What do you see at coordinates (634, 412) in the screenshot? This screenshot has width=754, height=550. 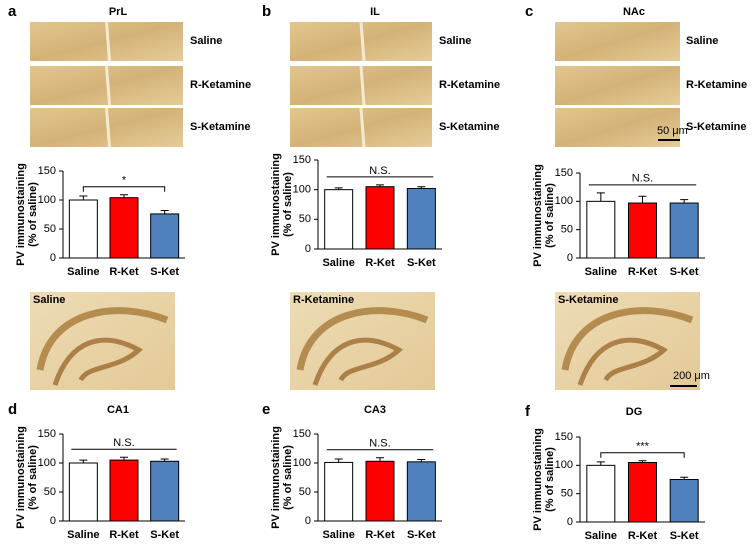 I see `chart-title: DG` at bounding box center [634, 412].